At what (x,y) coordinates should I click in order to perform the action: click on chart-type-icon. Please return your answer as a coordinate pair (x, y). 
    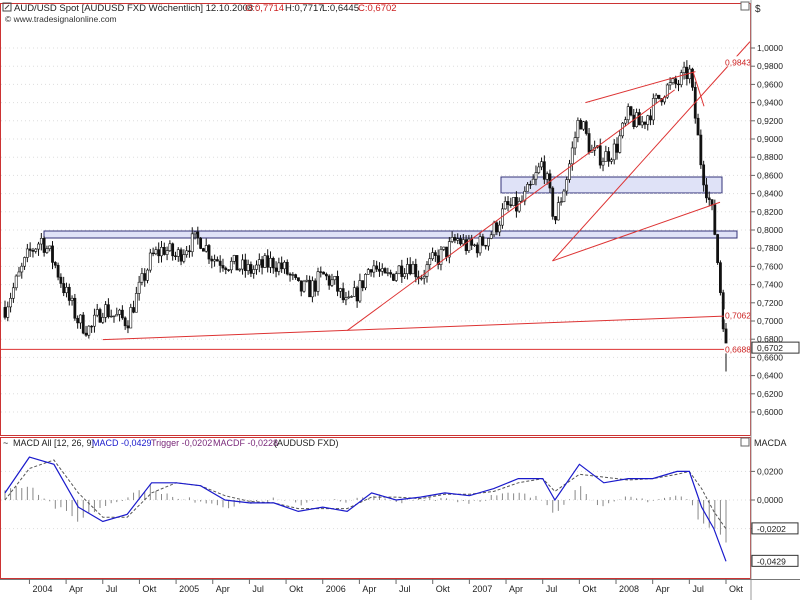
    Looking at the image, I should click on (7, 7).